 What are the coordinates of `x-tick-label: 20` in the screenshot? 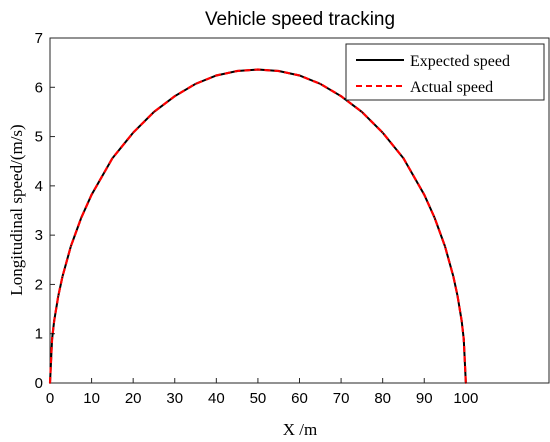 It's located at (133, 398).